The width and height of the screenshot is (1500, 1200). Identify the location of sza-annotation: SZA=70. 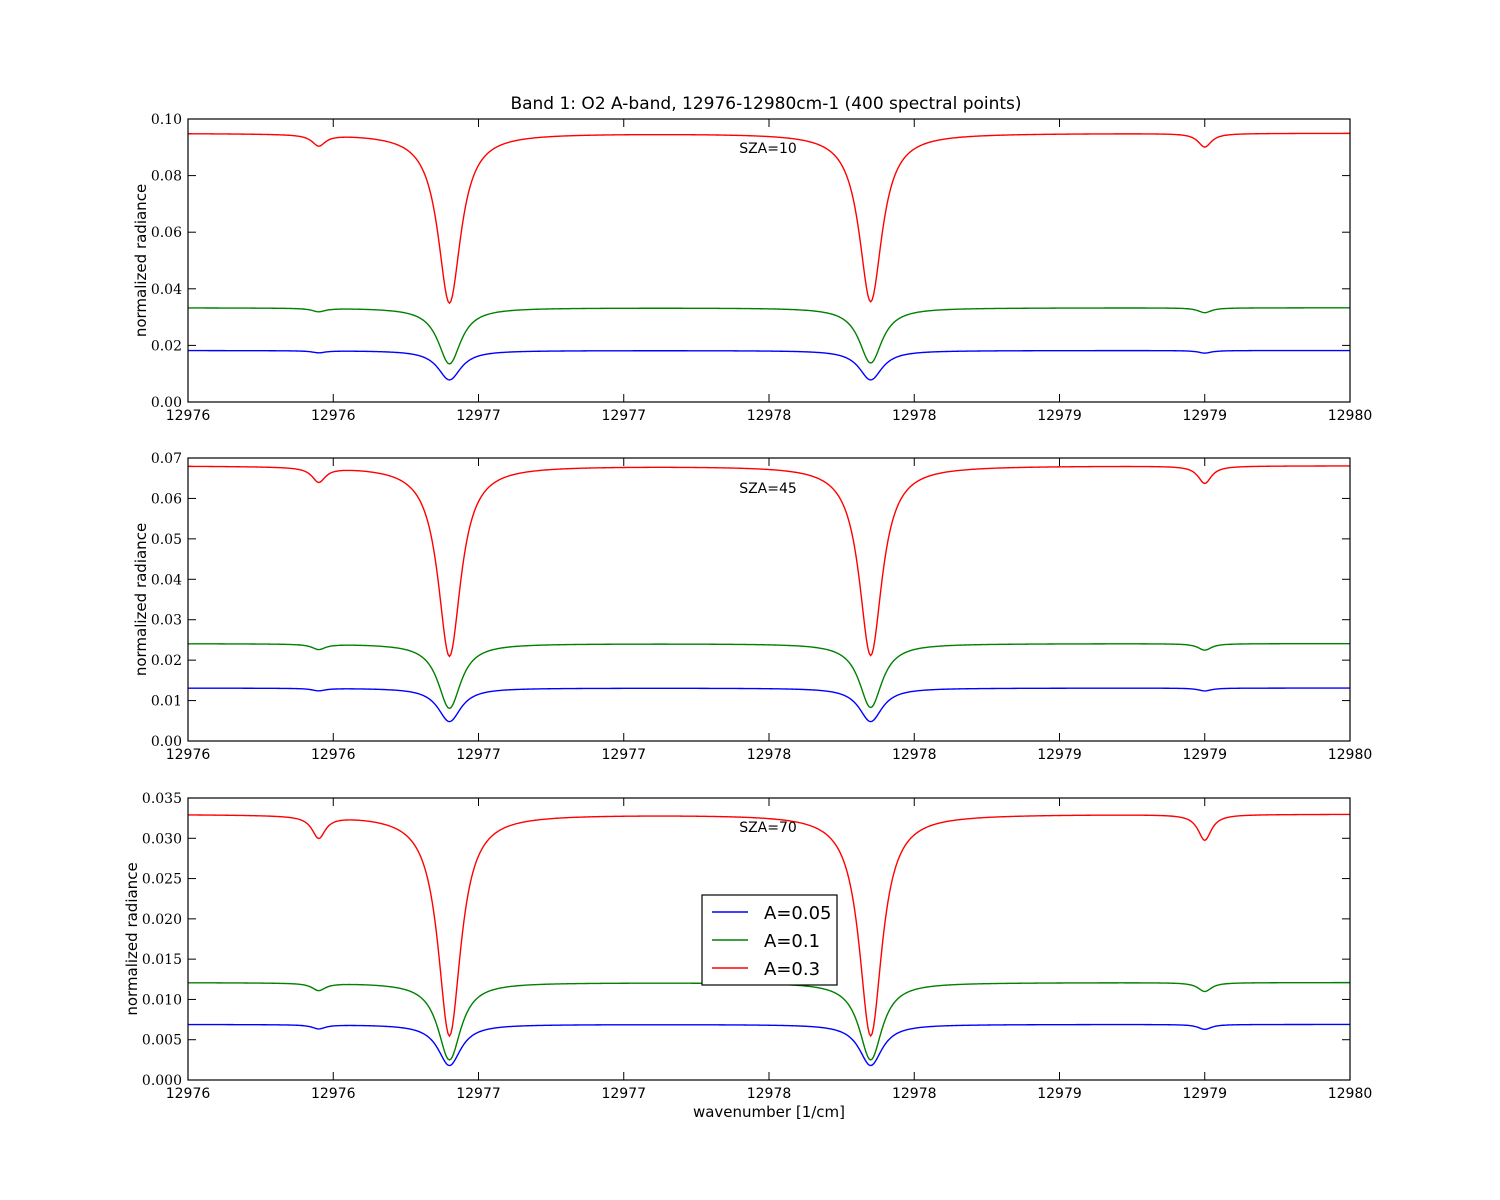
(768, 828).